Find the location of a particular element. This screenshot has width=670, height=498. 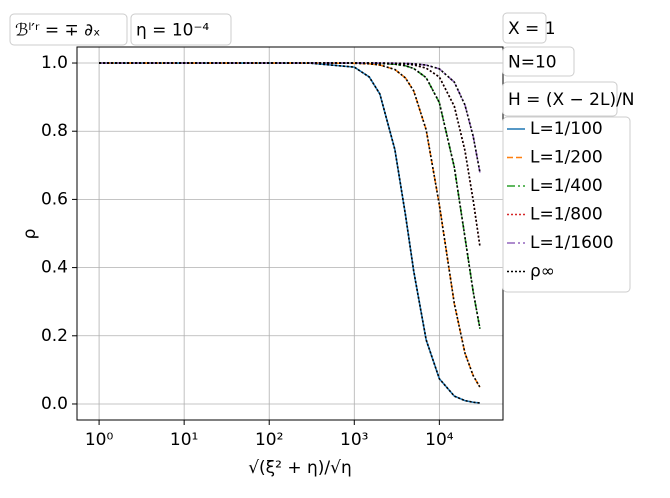

x-tick-label: 10¹ is located at coordinates (184, 440).